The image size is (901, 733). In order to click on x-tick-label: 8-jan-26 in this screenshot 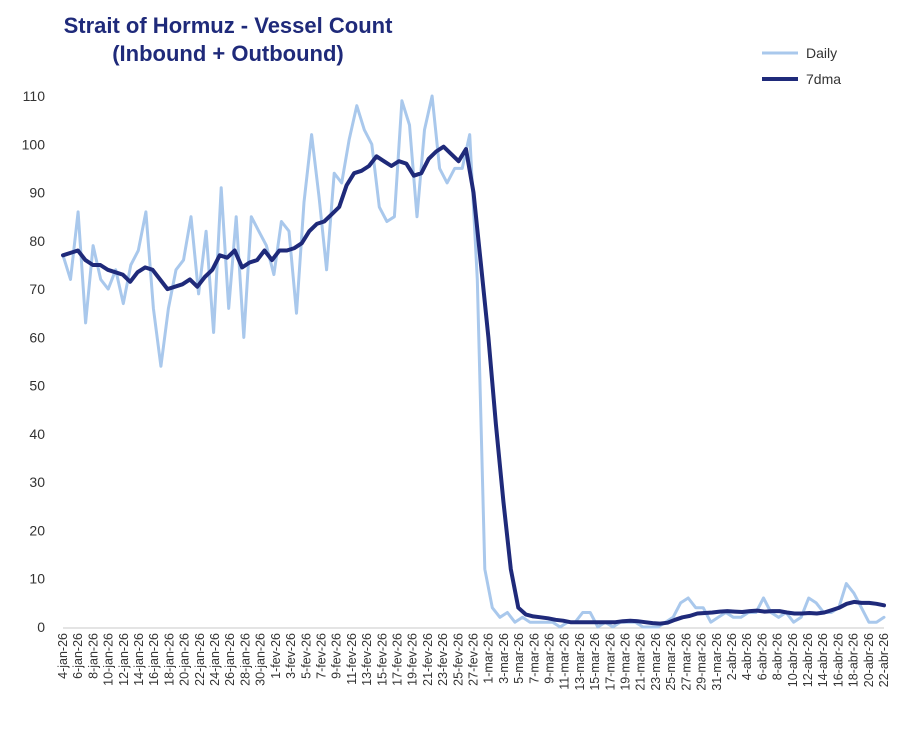, I will do `click(93, 656)`.